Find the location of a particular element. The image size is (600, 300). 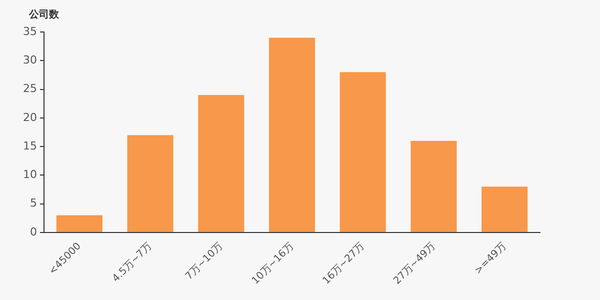

x-tick-label: 4.5万~7万 is located at coordinates (132, 262).